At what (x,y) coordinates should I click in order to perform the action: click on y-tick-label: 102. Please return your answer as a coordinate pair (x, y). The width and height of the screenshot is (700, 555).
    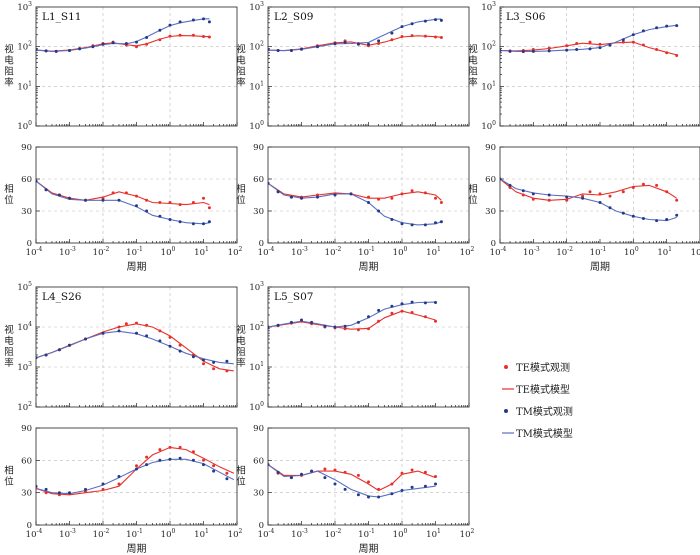
    Looking at the image, I should click on (24, 407).